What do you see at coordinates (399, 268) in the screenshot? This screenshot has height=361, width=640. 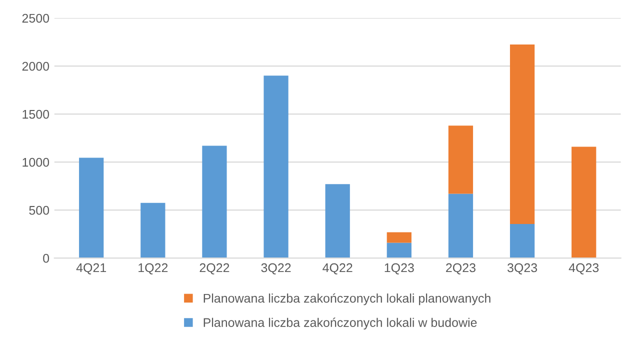 I see `x-tick-label: 1Q23` at bounding box center [399, 268].